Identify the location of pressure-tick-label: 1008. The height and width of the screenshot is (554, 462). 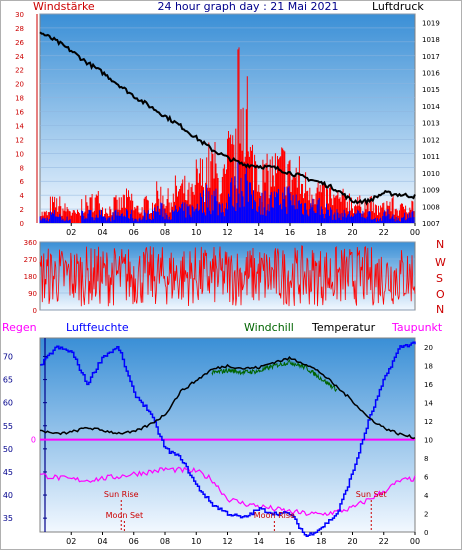
(431, 207).